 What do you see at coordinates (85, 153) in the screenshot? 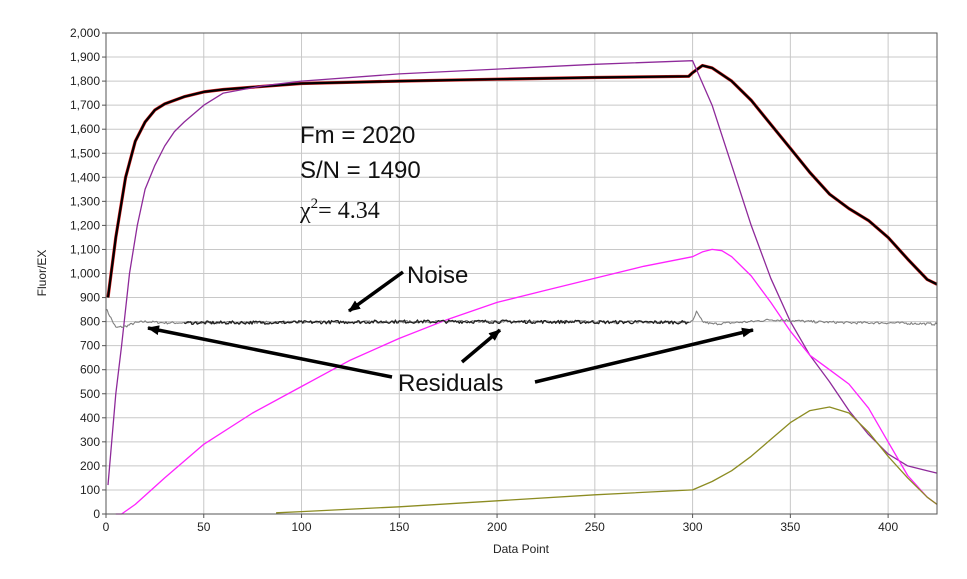
I see `y-tick-label: 1,500` at bounding box center [85, 153].